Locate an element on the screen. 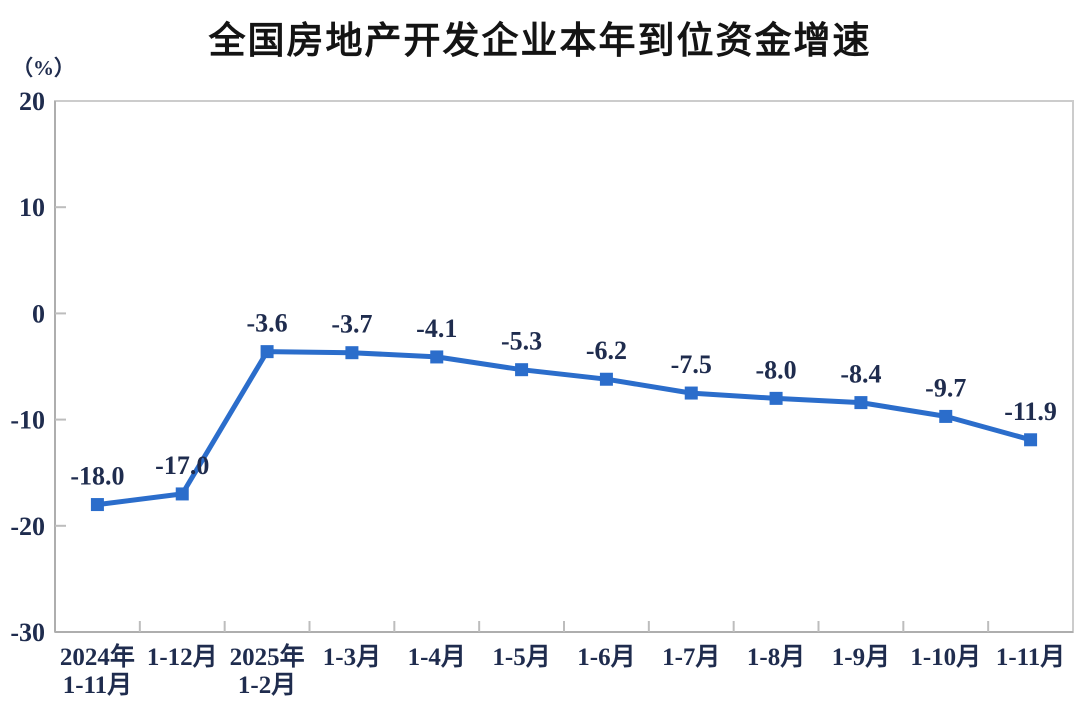  data-point-label: -6.2 is located at coordinates (606, 350).